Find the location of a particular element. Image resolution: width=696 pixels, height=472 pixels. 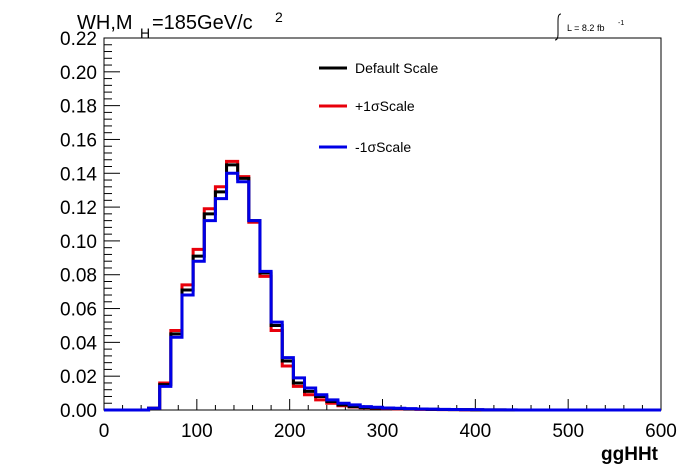

x-tick-label: 500 is located at coordinates (568, 431).